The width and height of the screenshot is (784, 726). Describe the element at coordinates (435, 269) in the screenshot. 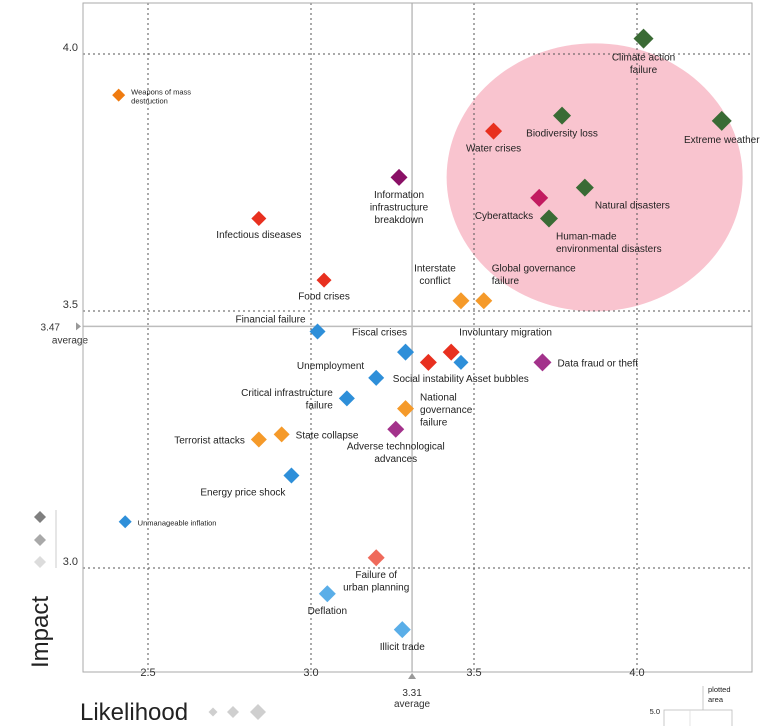

I see `point-label-line: Interstate` at that location.